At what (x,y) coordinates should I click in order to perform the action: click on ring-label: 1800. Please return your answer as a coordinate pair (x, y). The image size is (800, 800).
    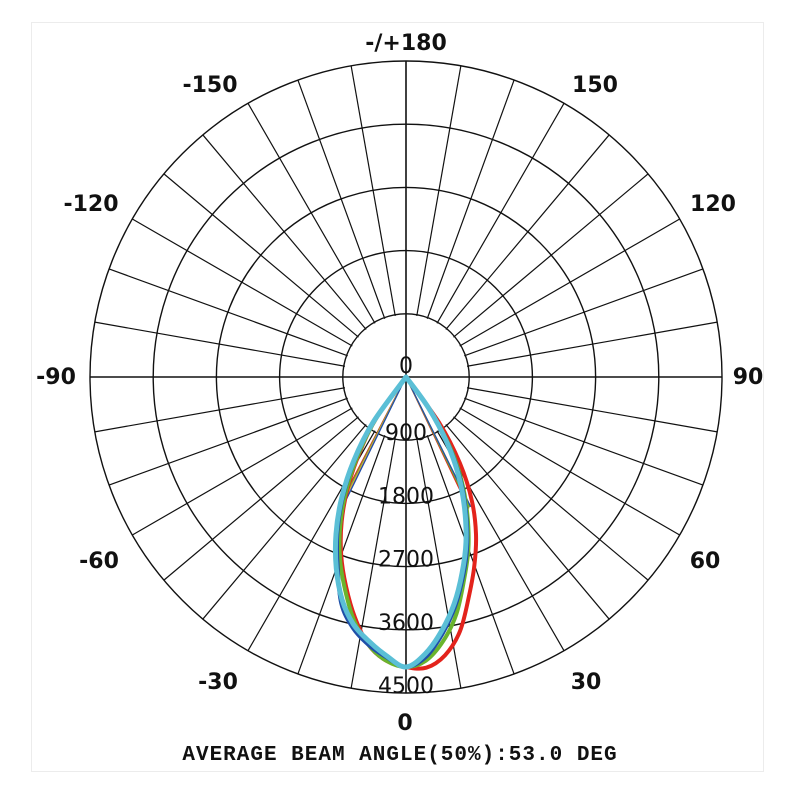
    Looking at the image, I should click on (406, 496).